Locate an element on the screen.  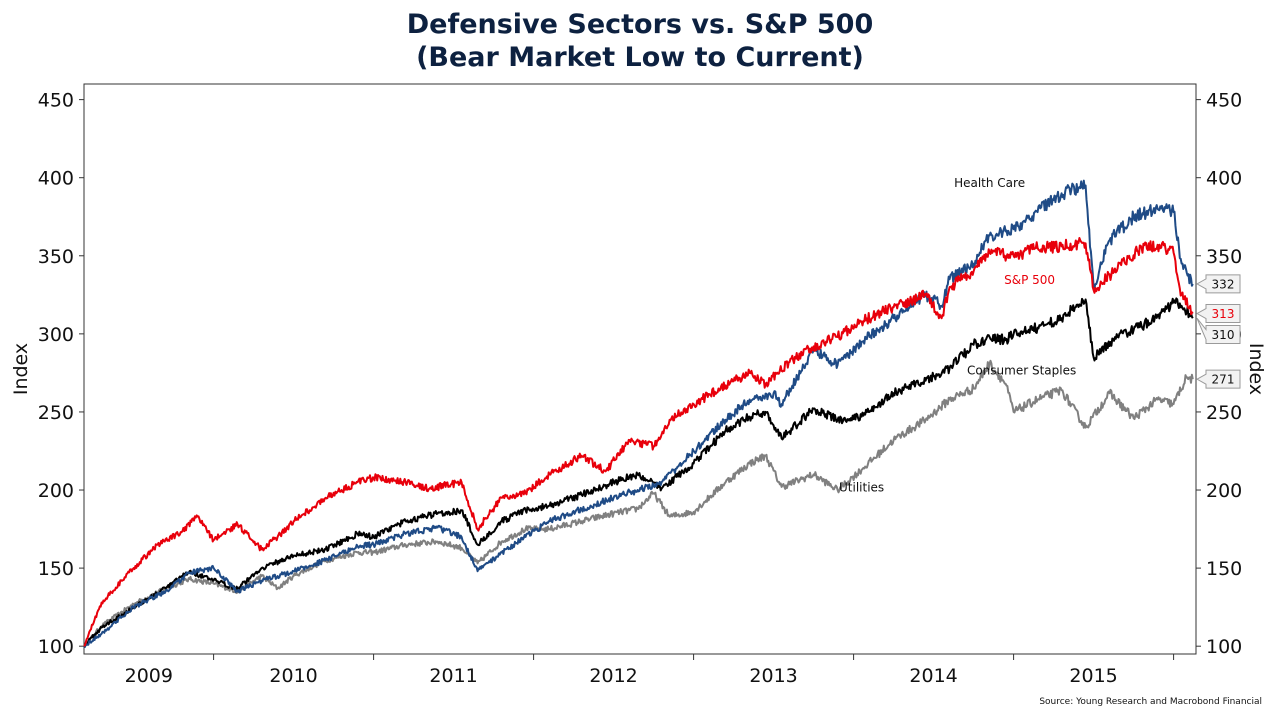
end-value-label: 310 is located at coordinates (1218, 331).